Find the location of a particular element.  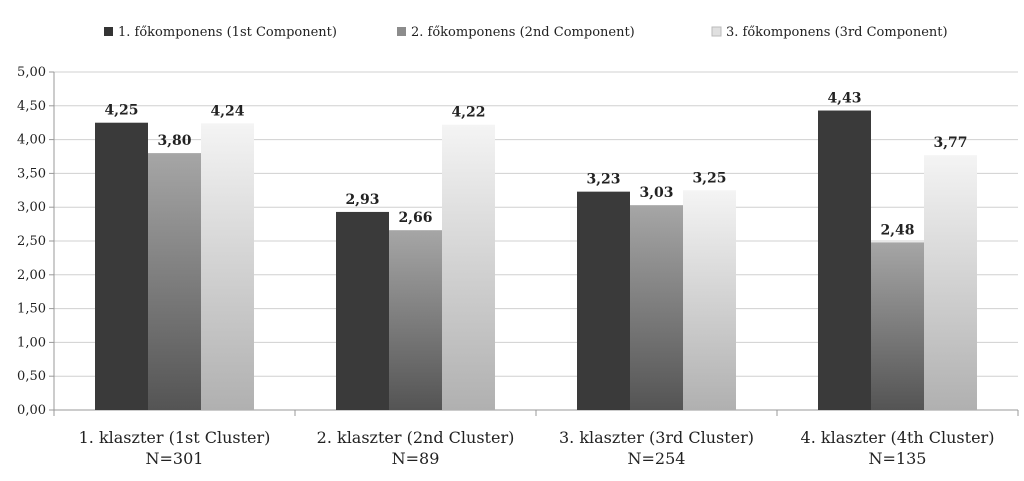

legend-entry: 1. főkomponens (1st Component) is located at coordinates (227, 32).